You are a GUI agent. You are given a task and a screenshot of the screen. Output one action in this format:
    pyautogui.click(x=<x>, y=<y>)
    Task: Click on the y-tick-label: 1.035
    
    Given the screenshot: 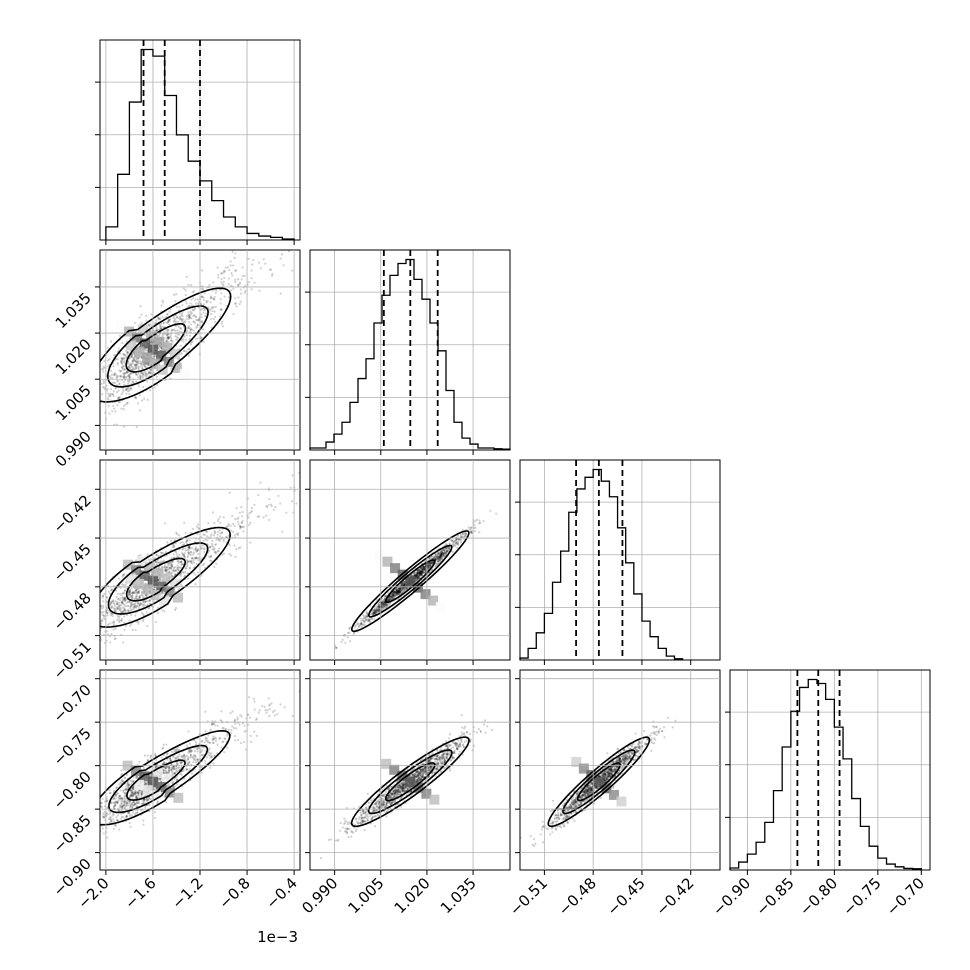 What is the action you would take?
    pyautogui.click(x=73, y=310)
    